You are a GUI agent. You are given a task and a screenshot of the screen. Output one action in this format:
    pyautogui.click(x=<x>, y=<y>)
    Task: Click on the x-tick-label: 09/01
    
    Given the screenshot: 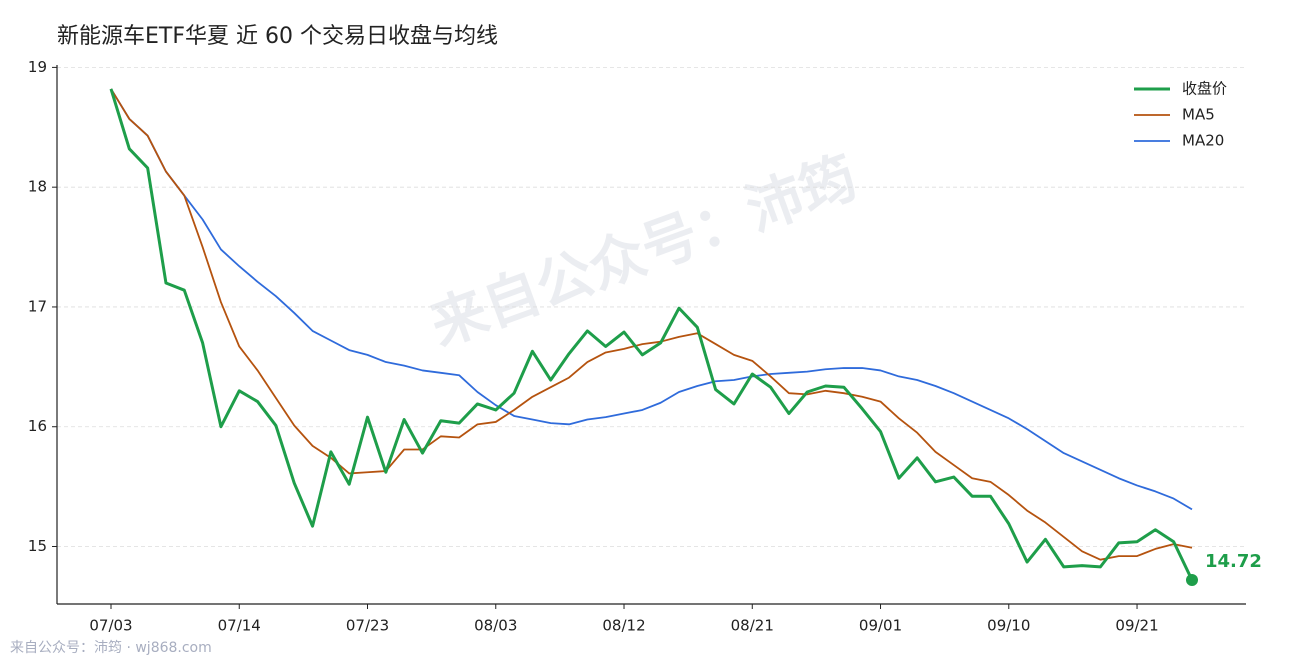 What is the action you would take?
    pyautogui.click(x=880, y=626)
    